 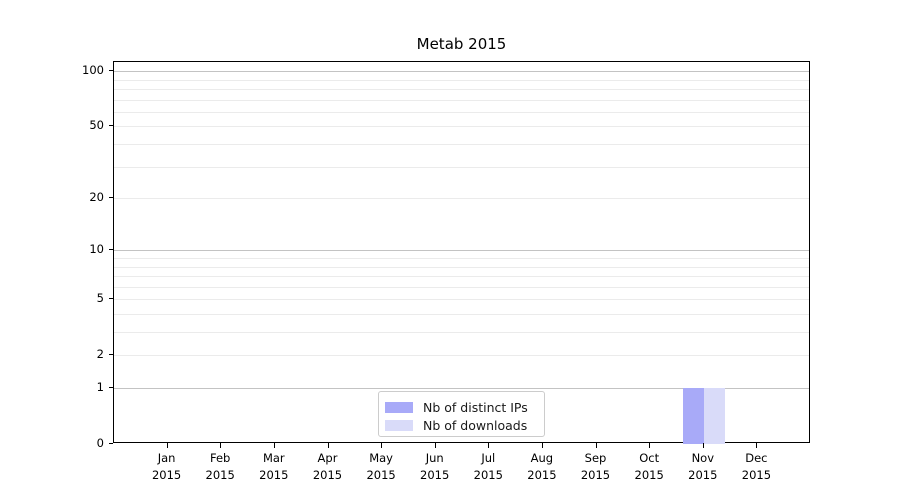 What do you see at coordinates (100, 298) in the screenshot?
I see `y-tick-label: 5` at bounding box center [100, 298].